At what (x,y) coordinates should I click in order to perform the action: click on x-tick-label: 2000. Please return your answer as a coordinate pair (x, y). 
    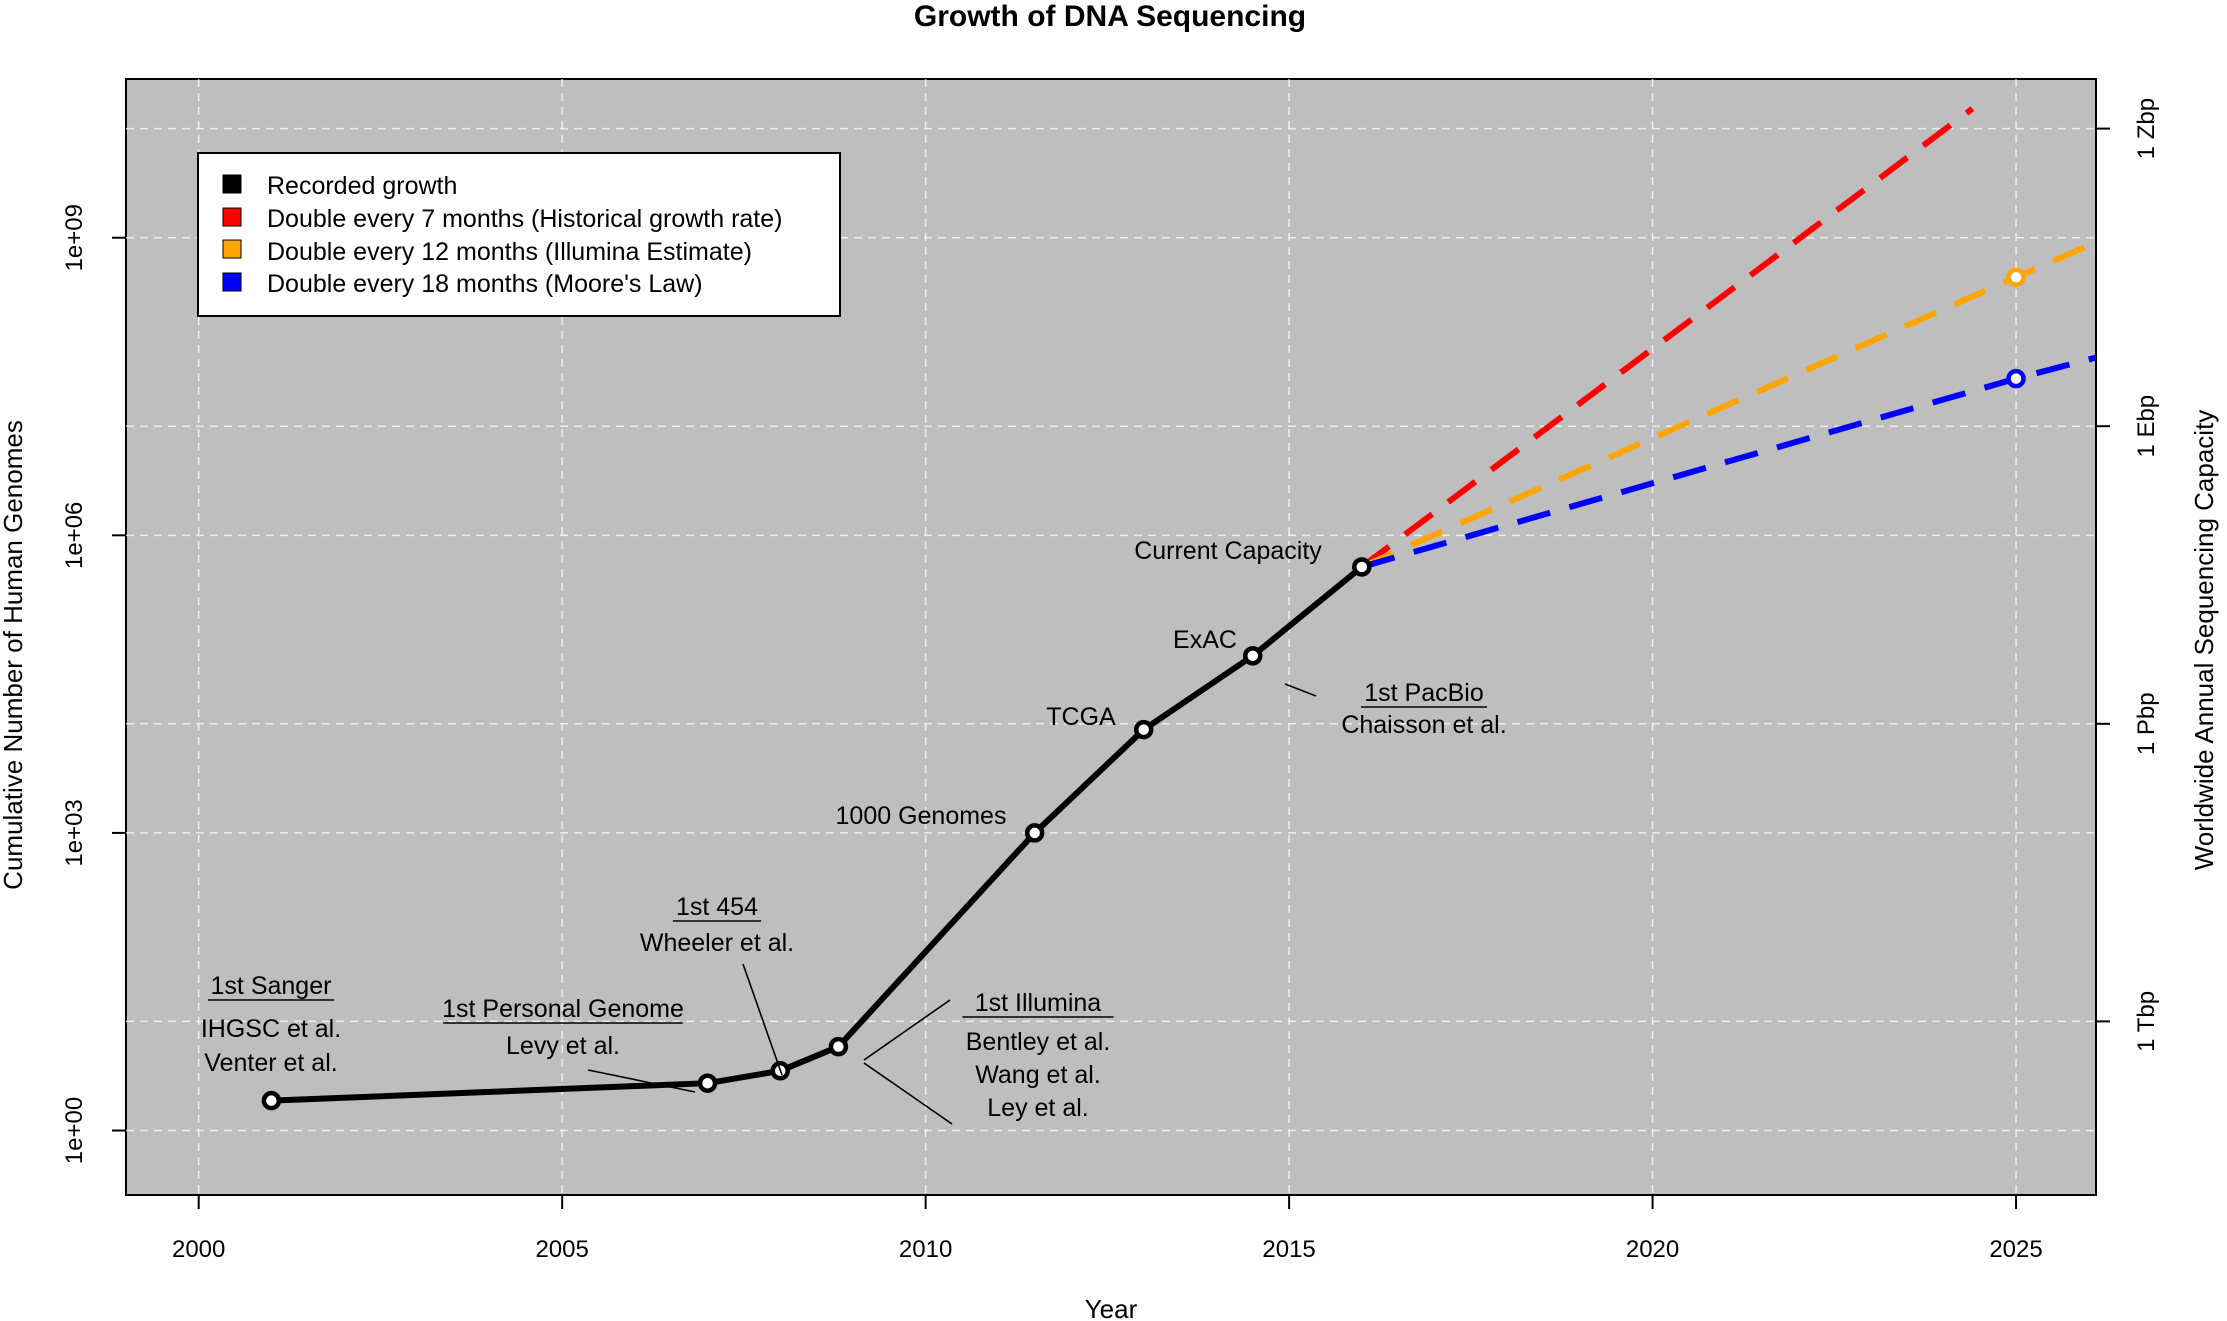
    Looking at the image, I should click on (198, 1249).